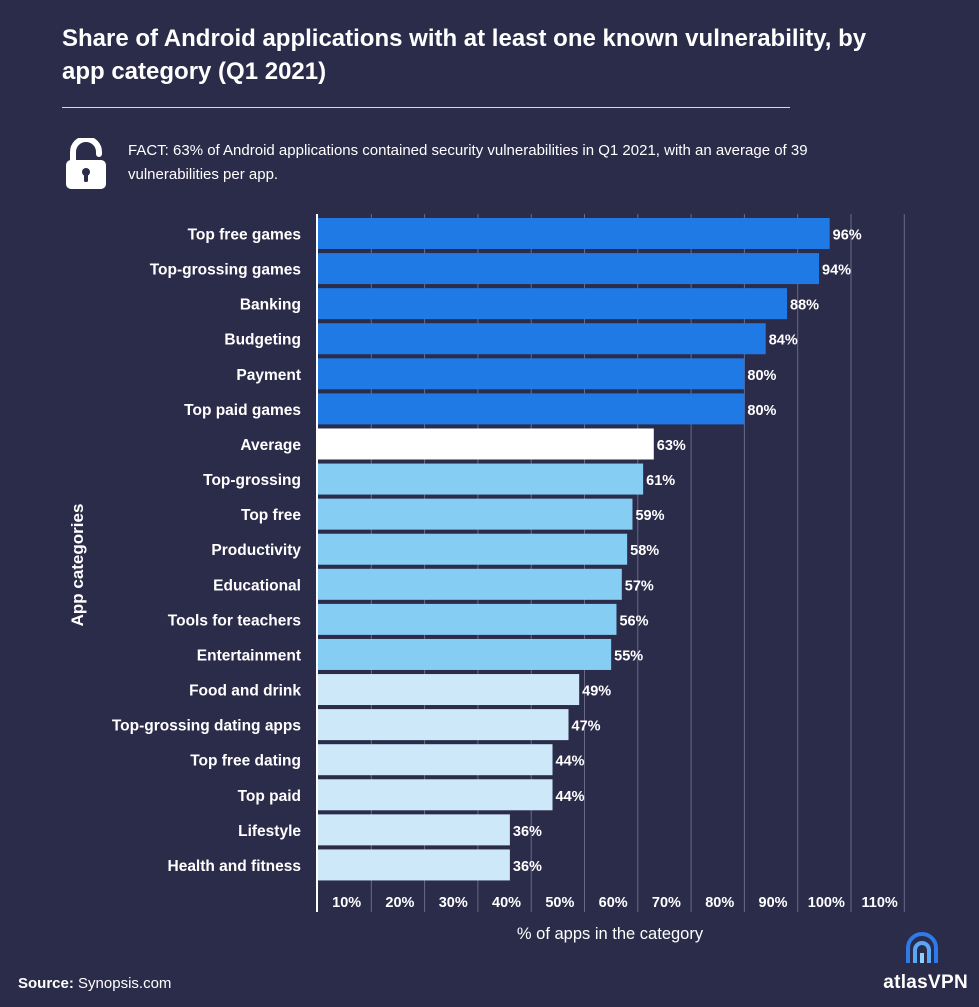 This screenshot has width=979, height=1007. What do you see at coordinates (125, 983) in the screenshot?
I see `source-value: Synopsis.com` at bounding box center [125, 983].